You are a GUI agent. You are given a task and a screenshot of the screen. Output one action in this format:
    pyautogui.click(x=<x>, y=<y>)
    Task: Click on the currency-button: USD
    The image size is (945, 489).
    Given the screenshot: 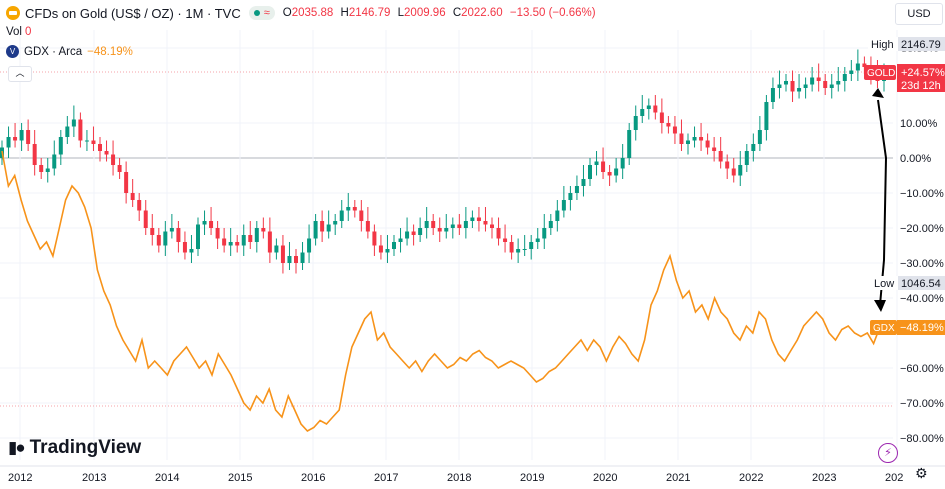 What is the action you would take?
    pyautogui.click(x=919, y=14)
    